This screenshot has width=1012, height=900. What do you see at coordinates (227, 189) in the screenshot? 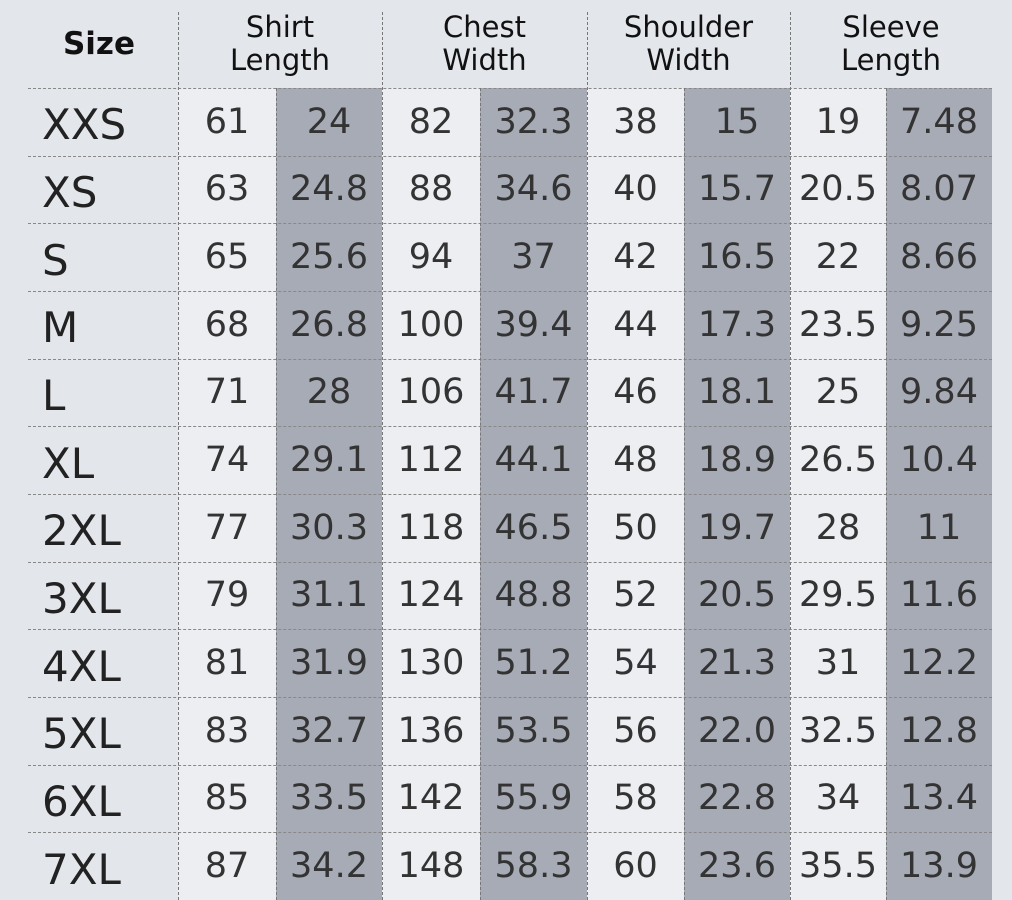
I see `value-cell: 63` at bounding box center [227, 189].